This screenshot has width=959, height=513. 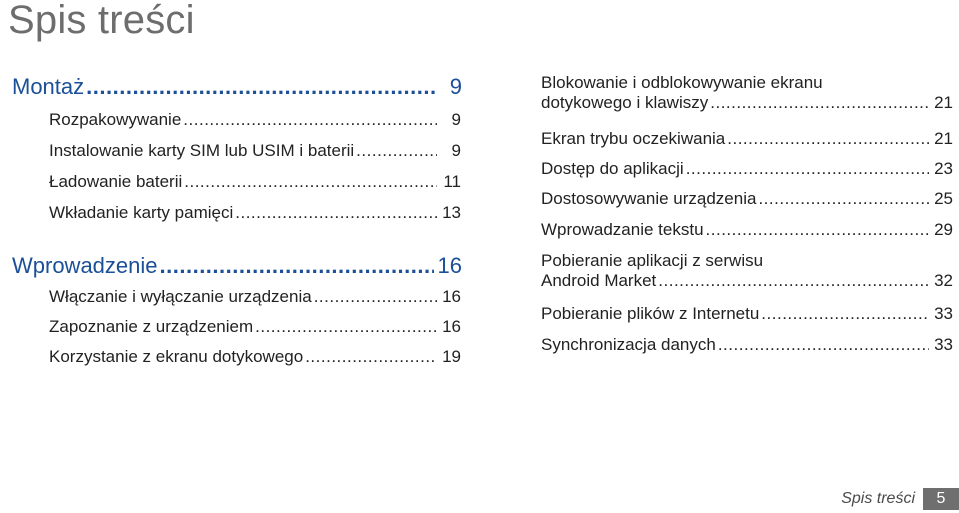 I want to click on toc-entry-line: Android Market 32, so click(x=747, y=281).